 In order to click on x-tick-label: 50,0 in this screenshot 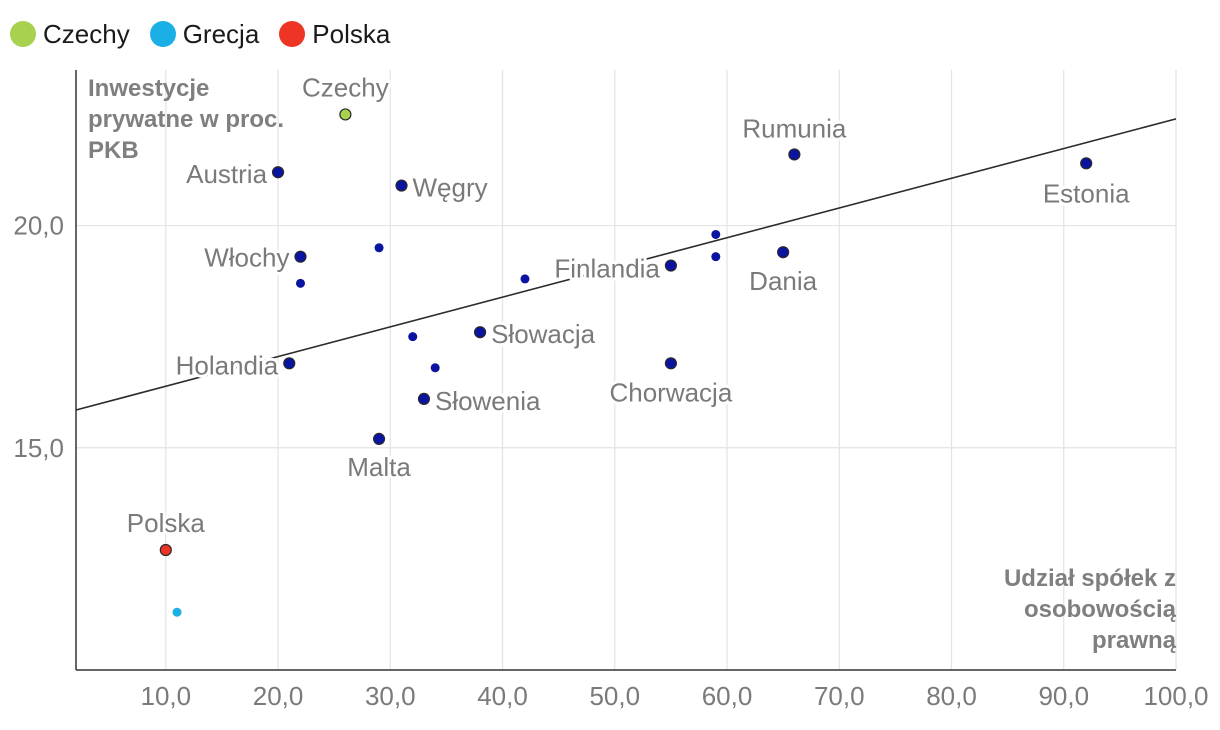, I will do `click(614, 696)`.